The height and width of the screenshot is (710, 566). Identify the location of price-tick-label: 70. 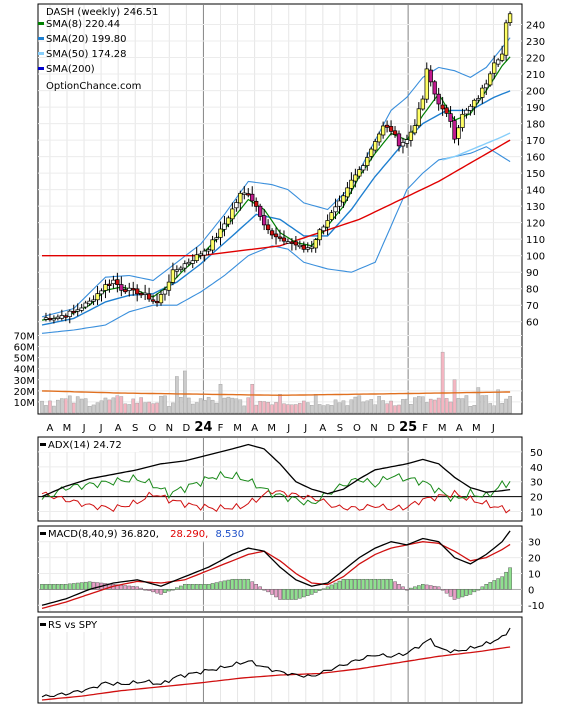
(532, 306).